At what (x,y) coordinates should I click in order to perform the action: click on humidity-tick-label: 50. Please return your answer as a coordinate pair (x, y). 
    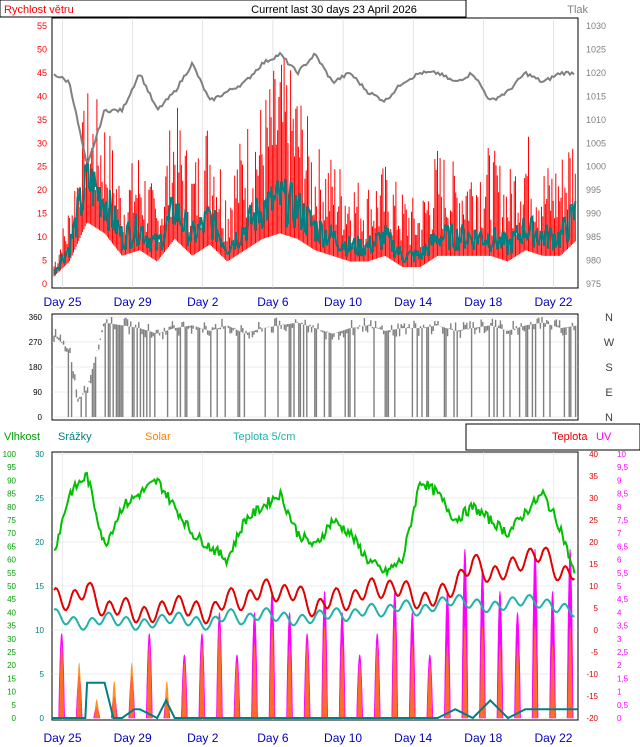
    Looking at the image, I should click on (11, 586).